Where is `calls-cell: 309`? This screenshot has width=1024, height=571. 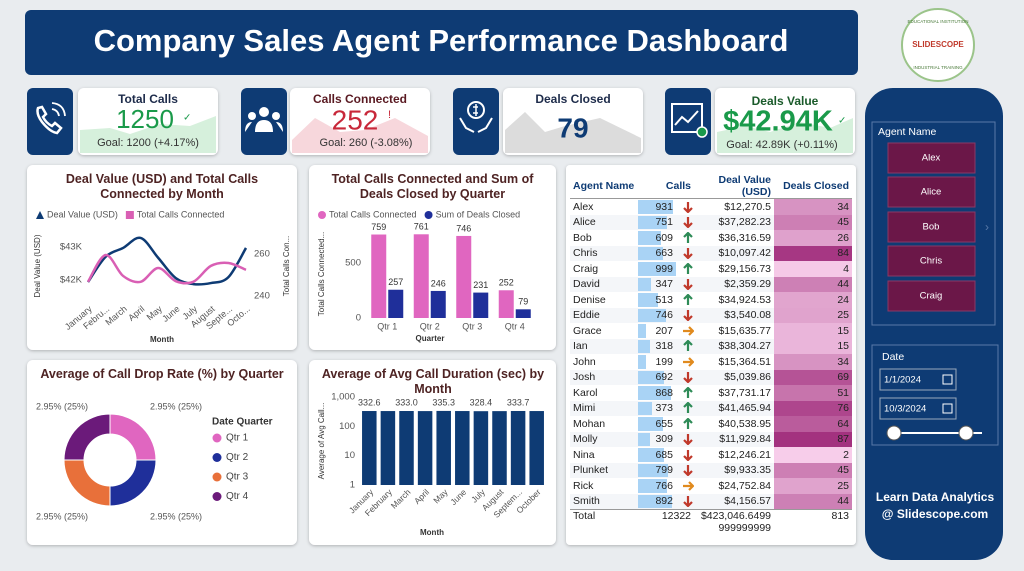 calls-cell: 309 is located at coordinates (657, 440).